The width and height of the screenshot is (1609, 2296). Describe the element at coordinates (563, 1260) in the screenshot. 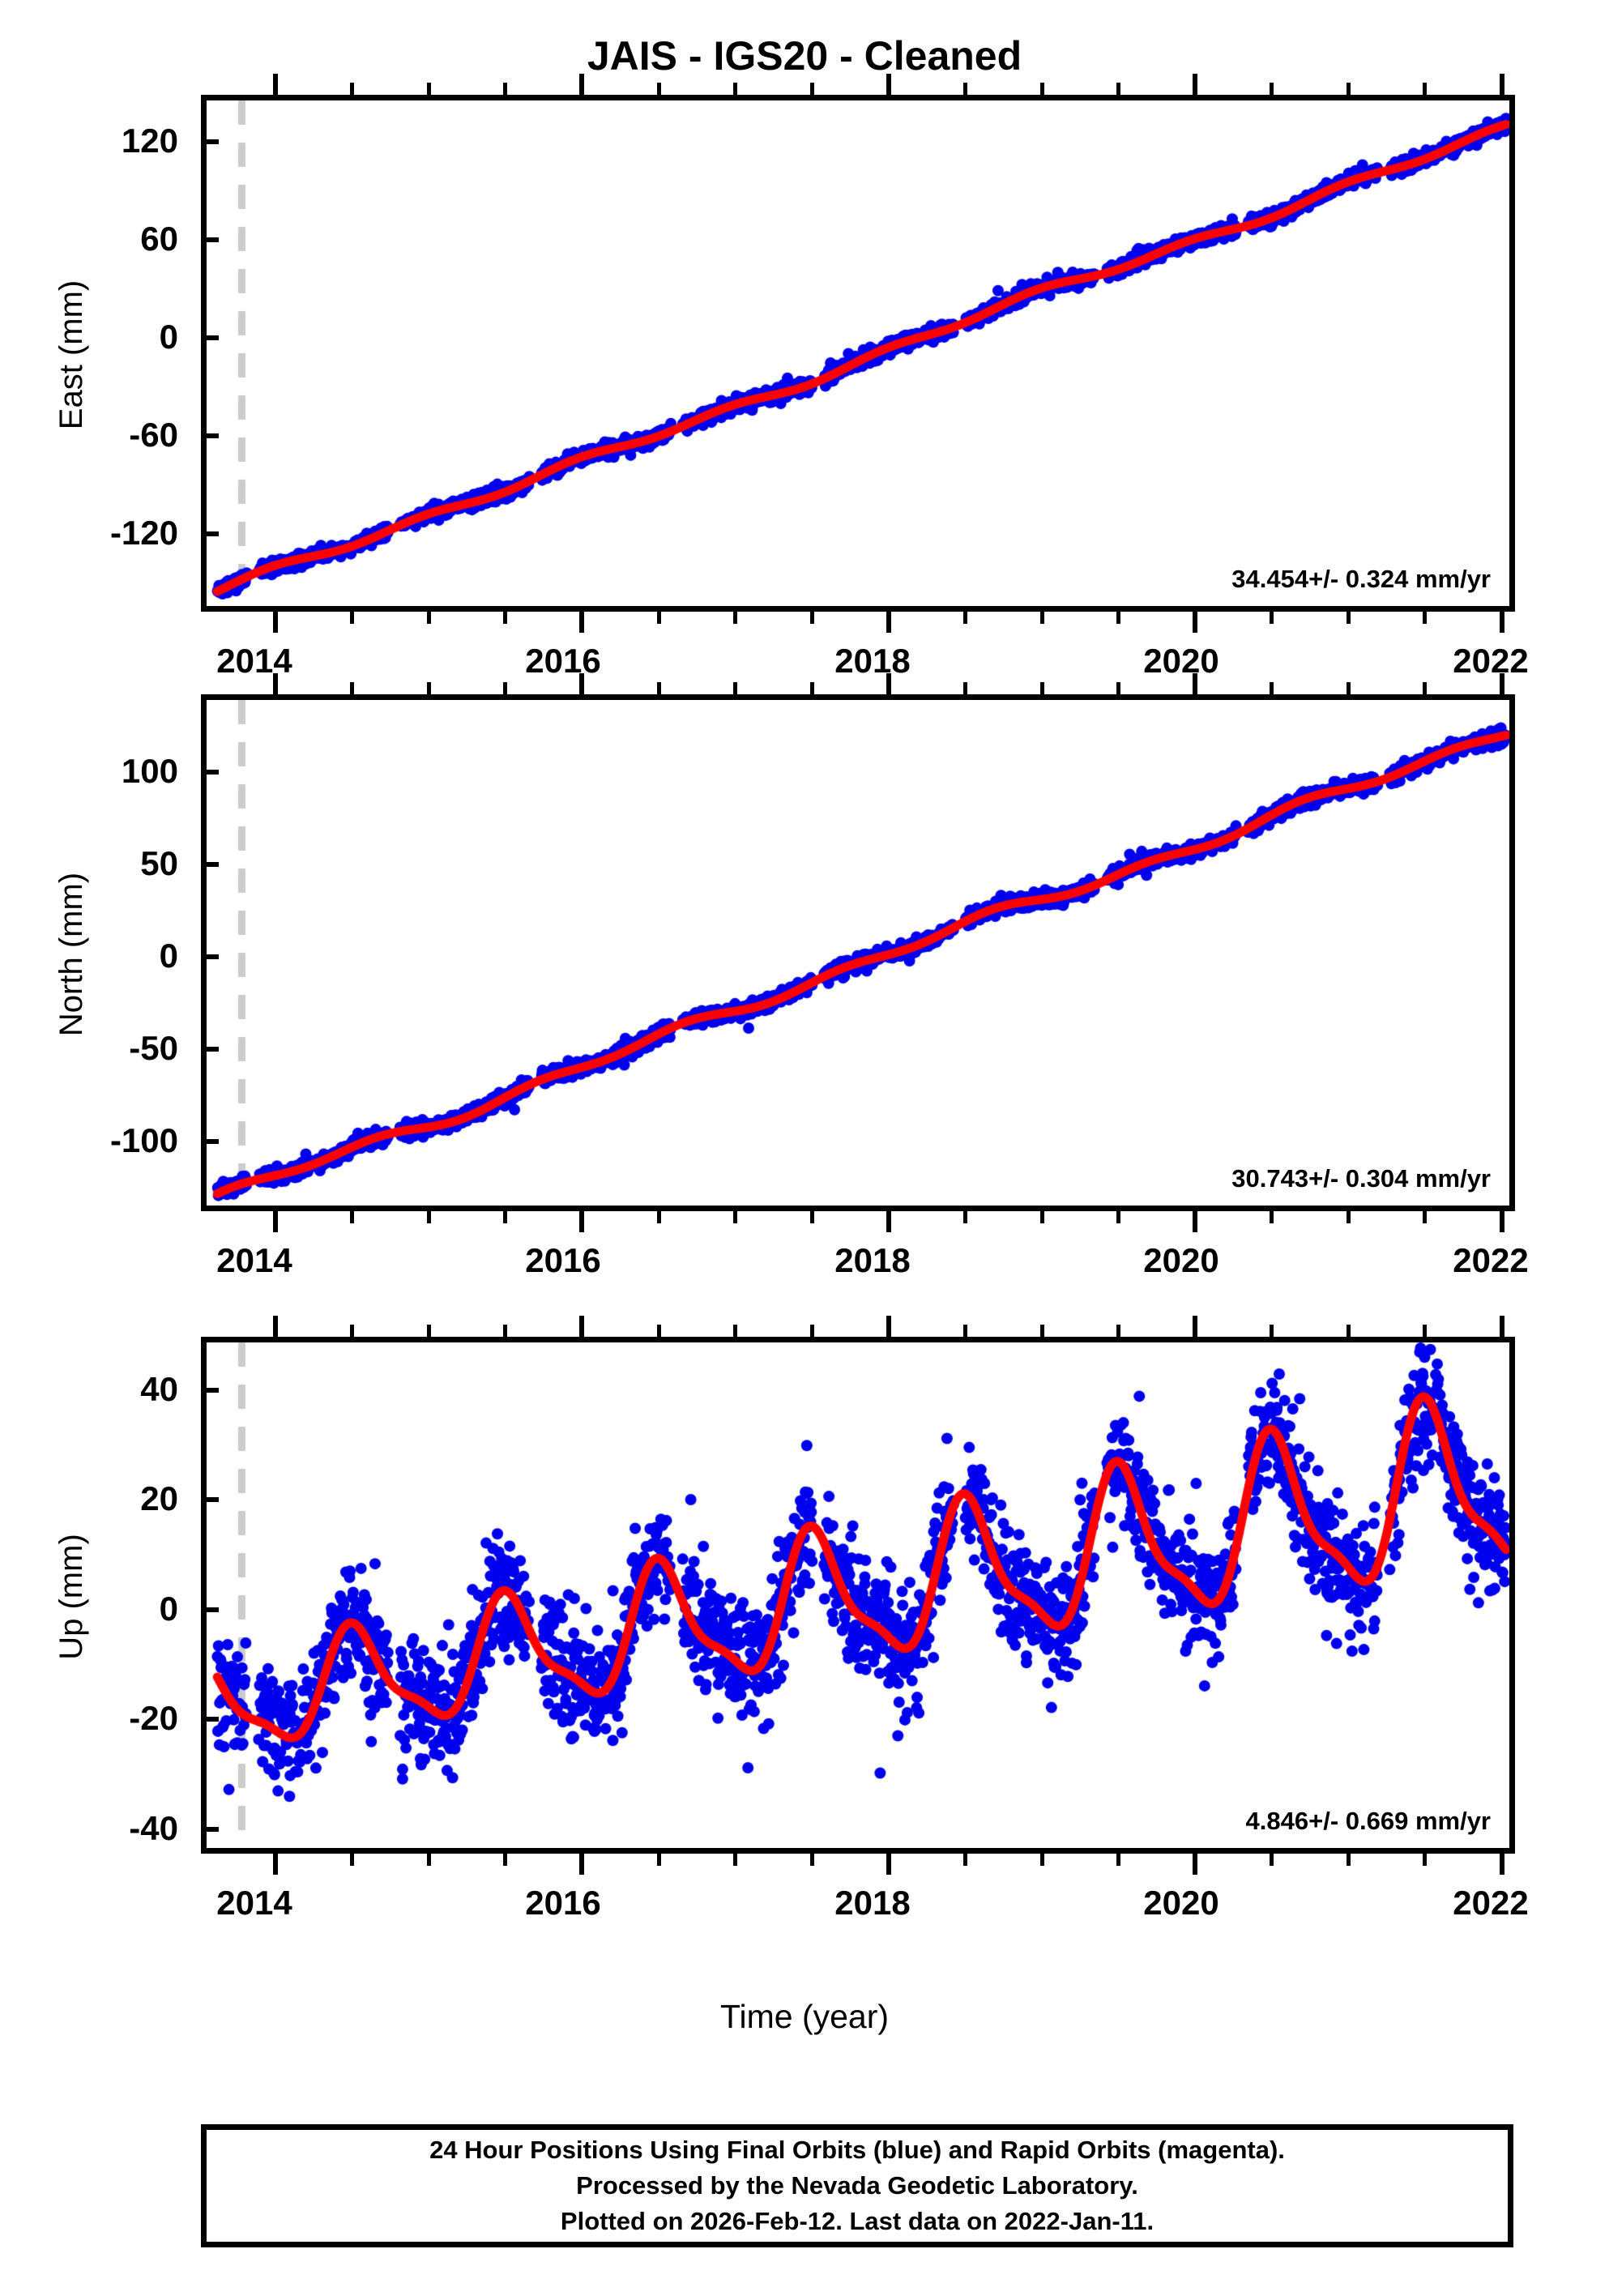

I see `xtick-label-north-1: 2016` at that location.